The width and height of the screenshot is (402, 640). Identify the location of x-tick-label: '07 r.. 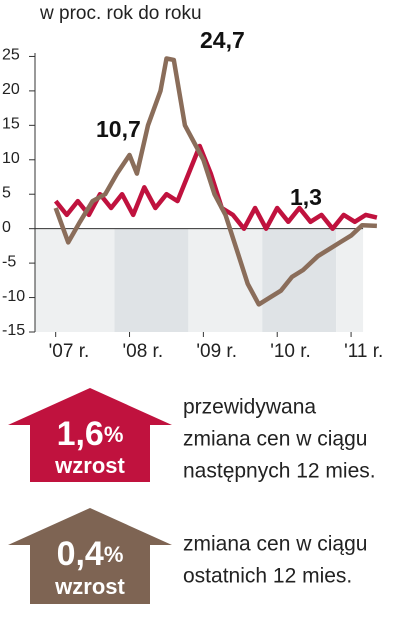
(69, 351).